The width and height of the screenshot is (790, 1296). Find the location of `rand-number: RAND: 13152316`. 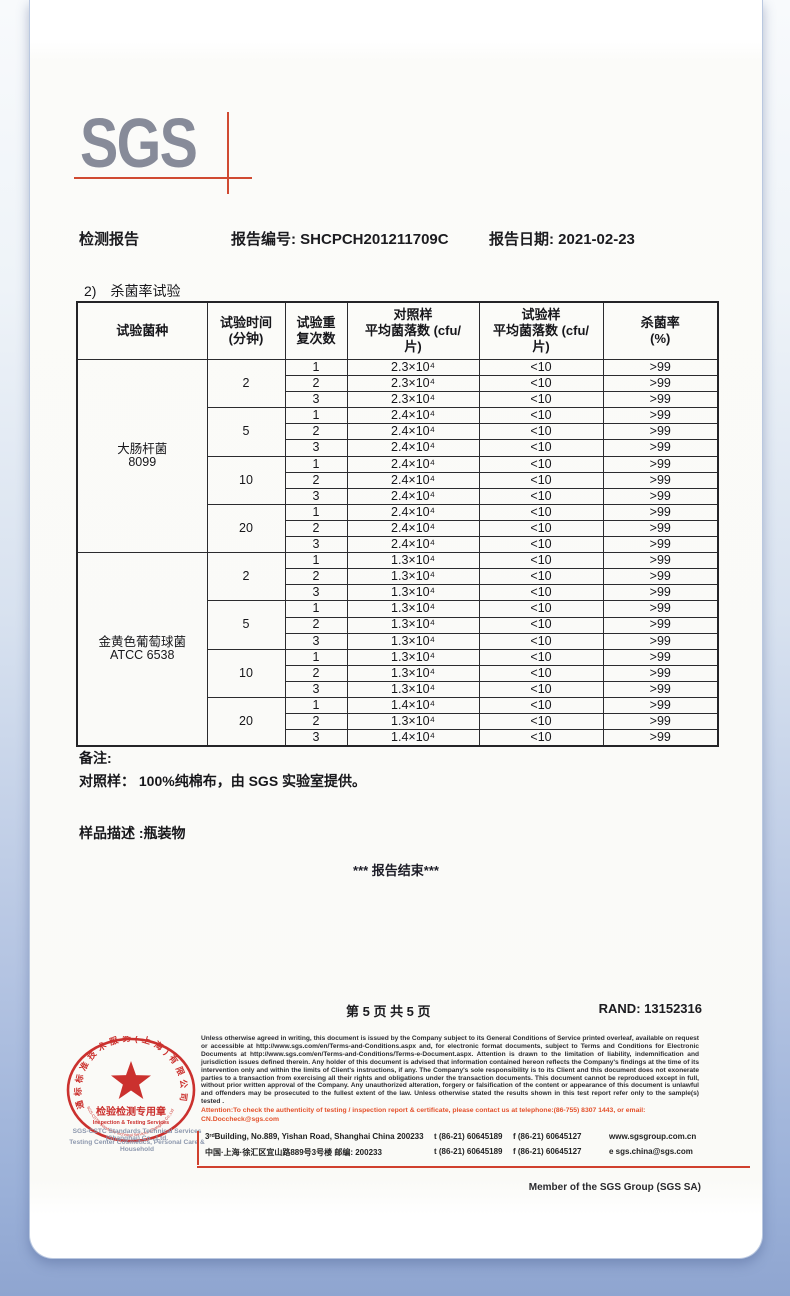

rand-number: RAND: 13152316 is located at coordinates (650, 1008).